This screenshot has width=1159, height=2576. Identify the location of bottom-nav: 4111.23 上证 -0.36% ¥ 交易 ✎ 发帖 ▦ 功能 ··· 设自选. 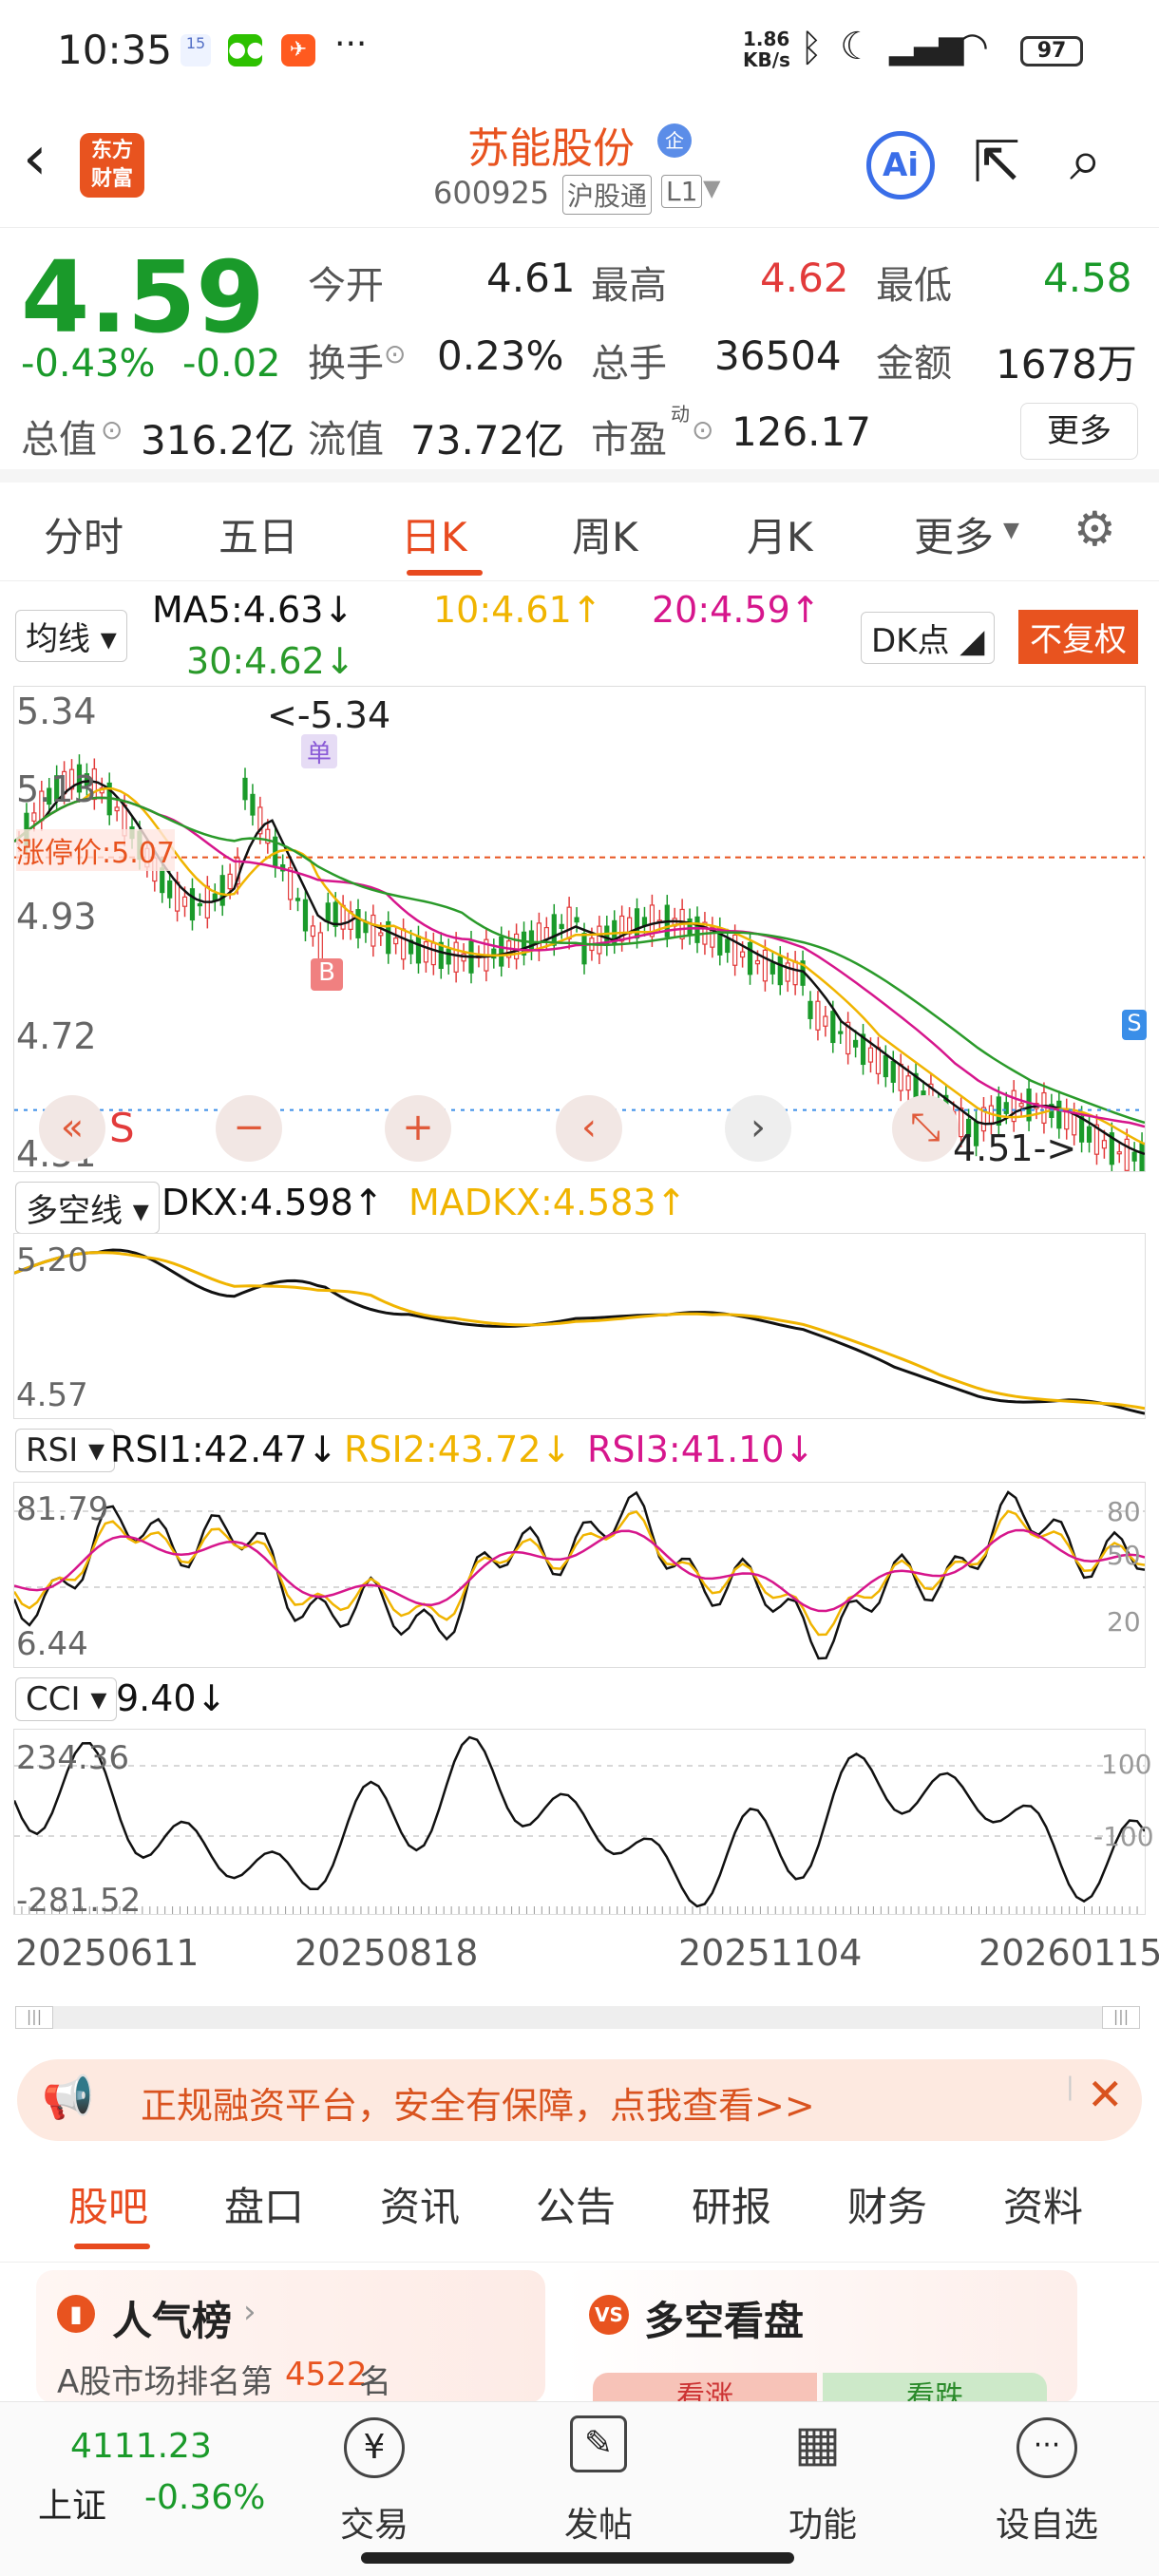
(579, 2488).